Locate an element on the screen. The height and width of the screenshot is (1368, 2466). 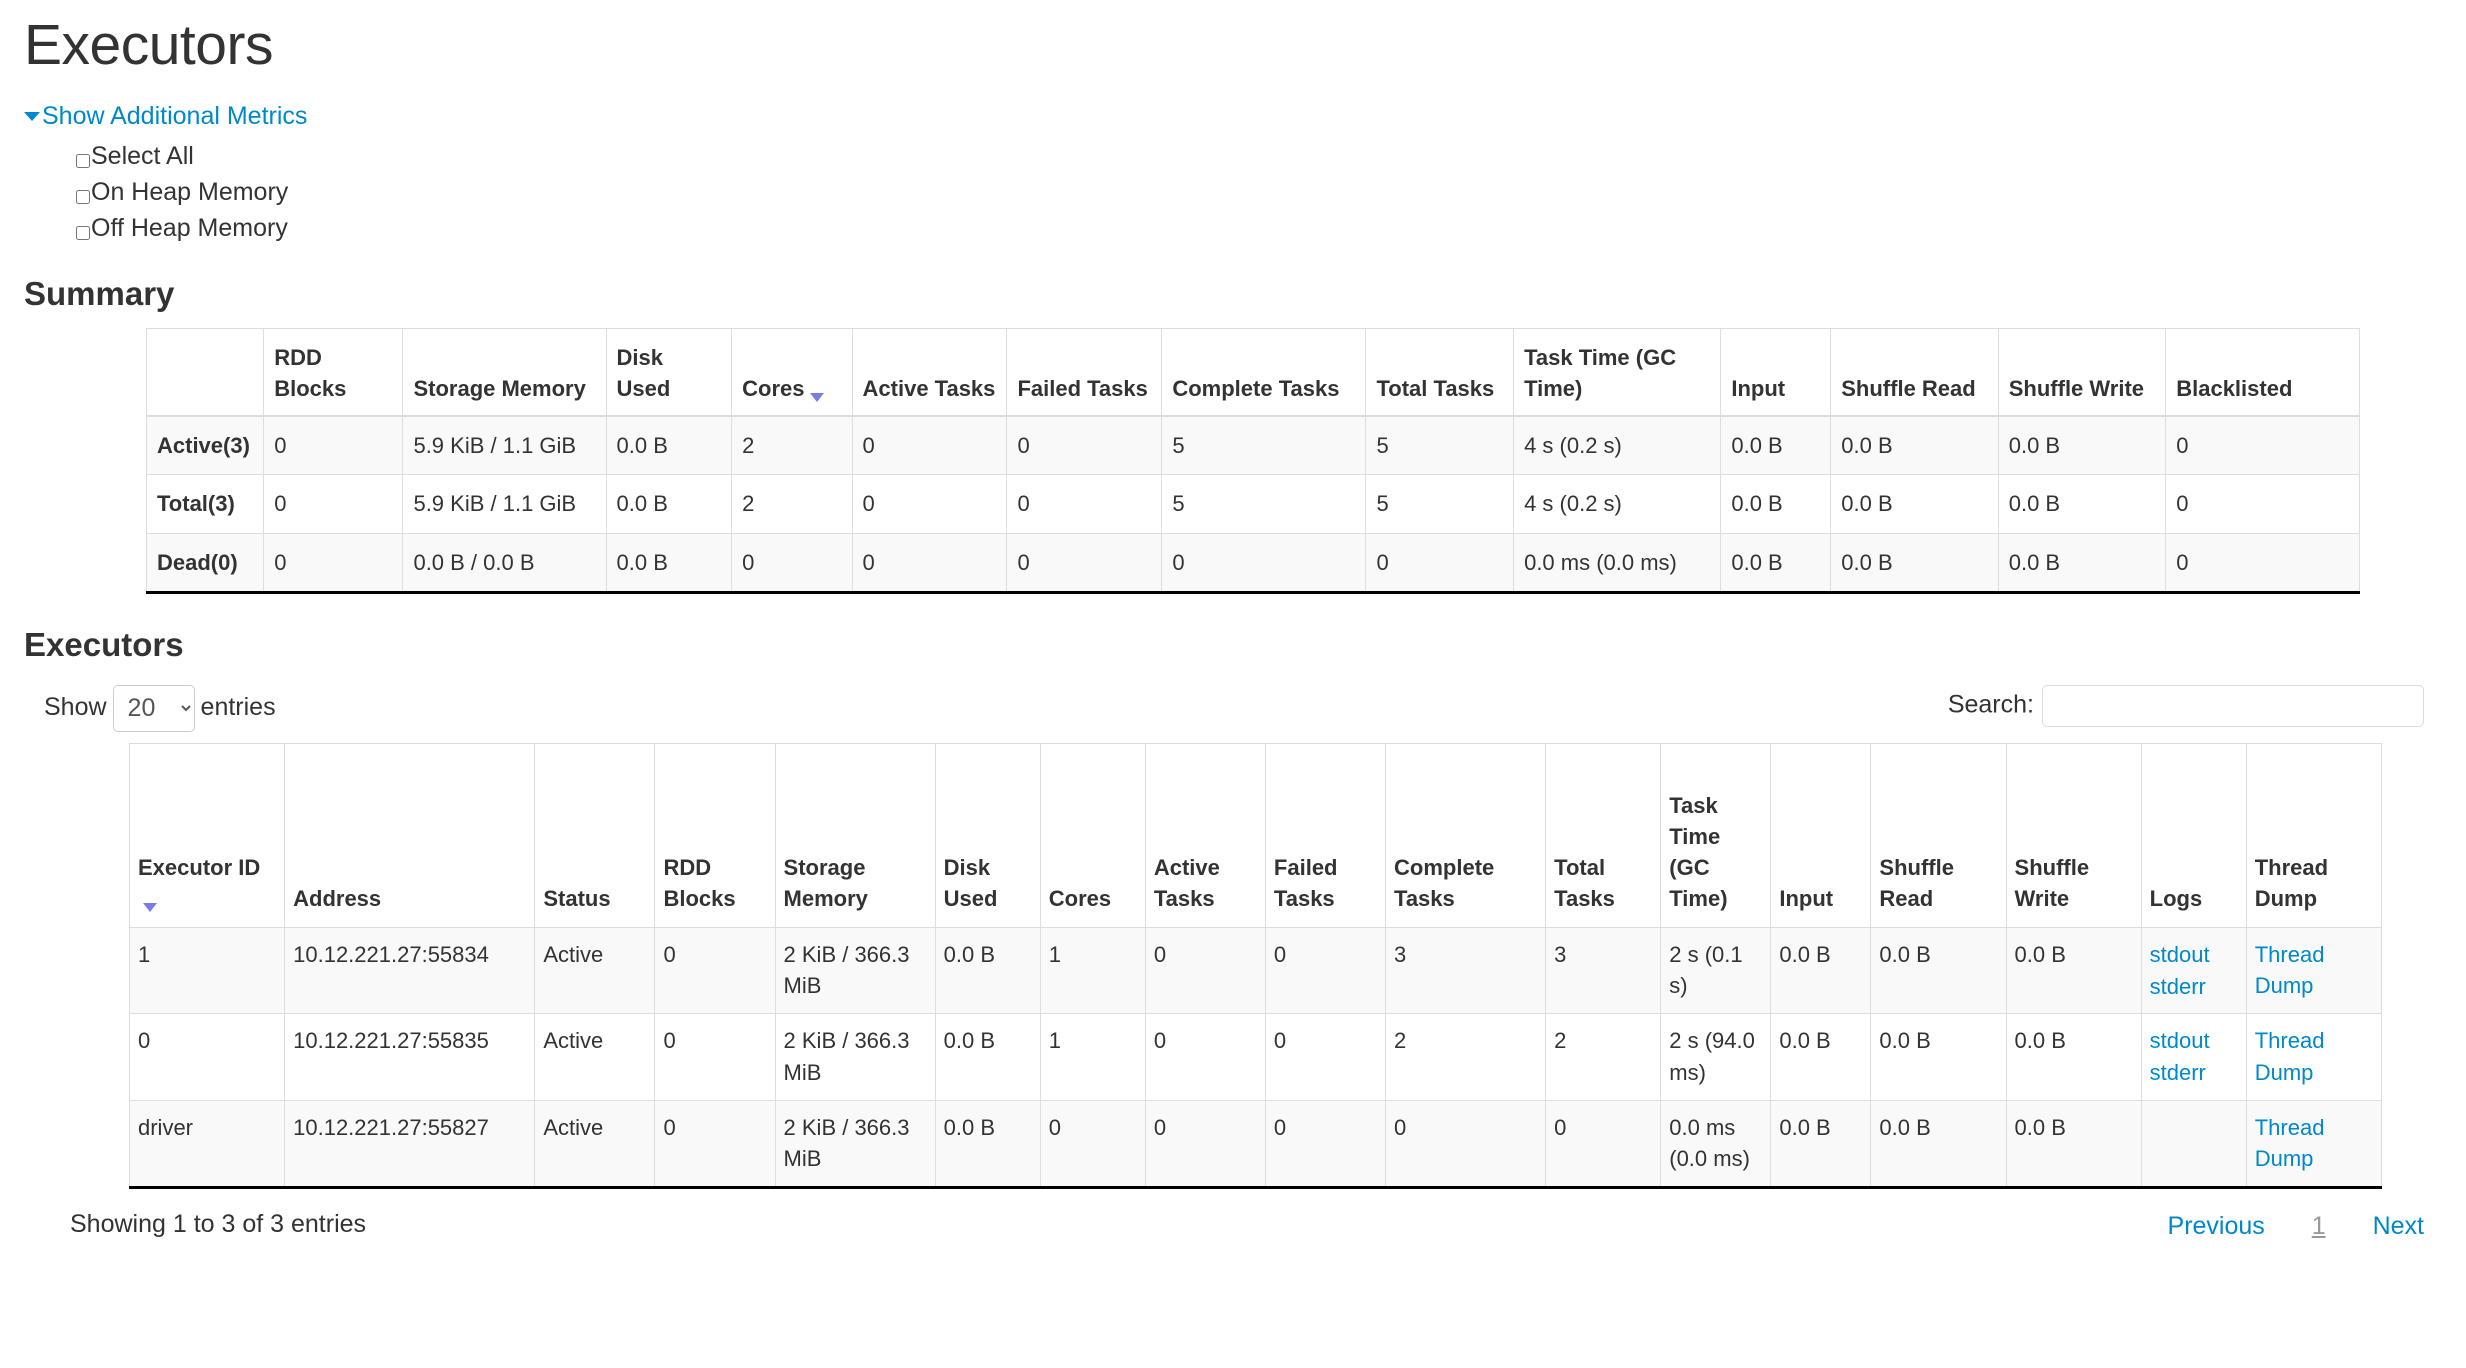
cell-cores: 0 is located at coordinates (1092, 1144).